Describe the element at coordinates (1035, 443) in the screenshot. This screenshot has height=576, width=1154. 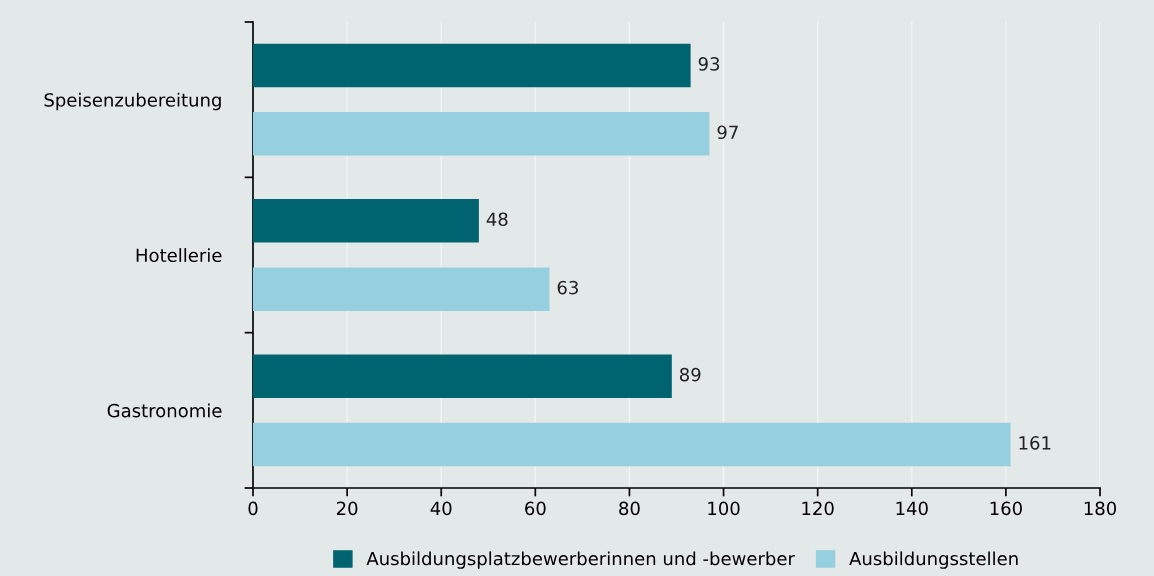
I see `data-label: 161` at that location.